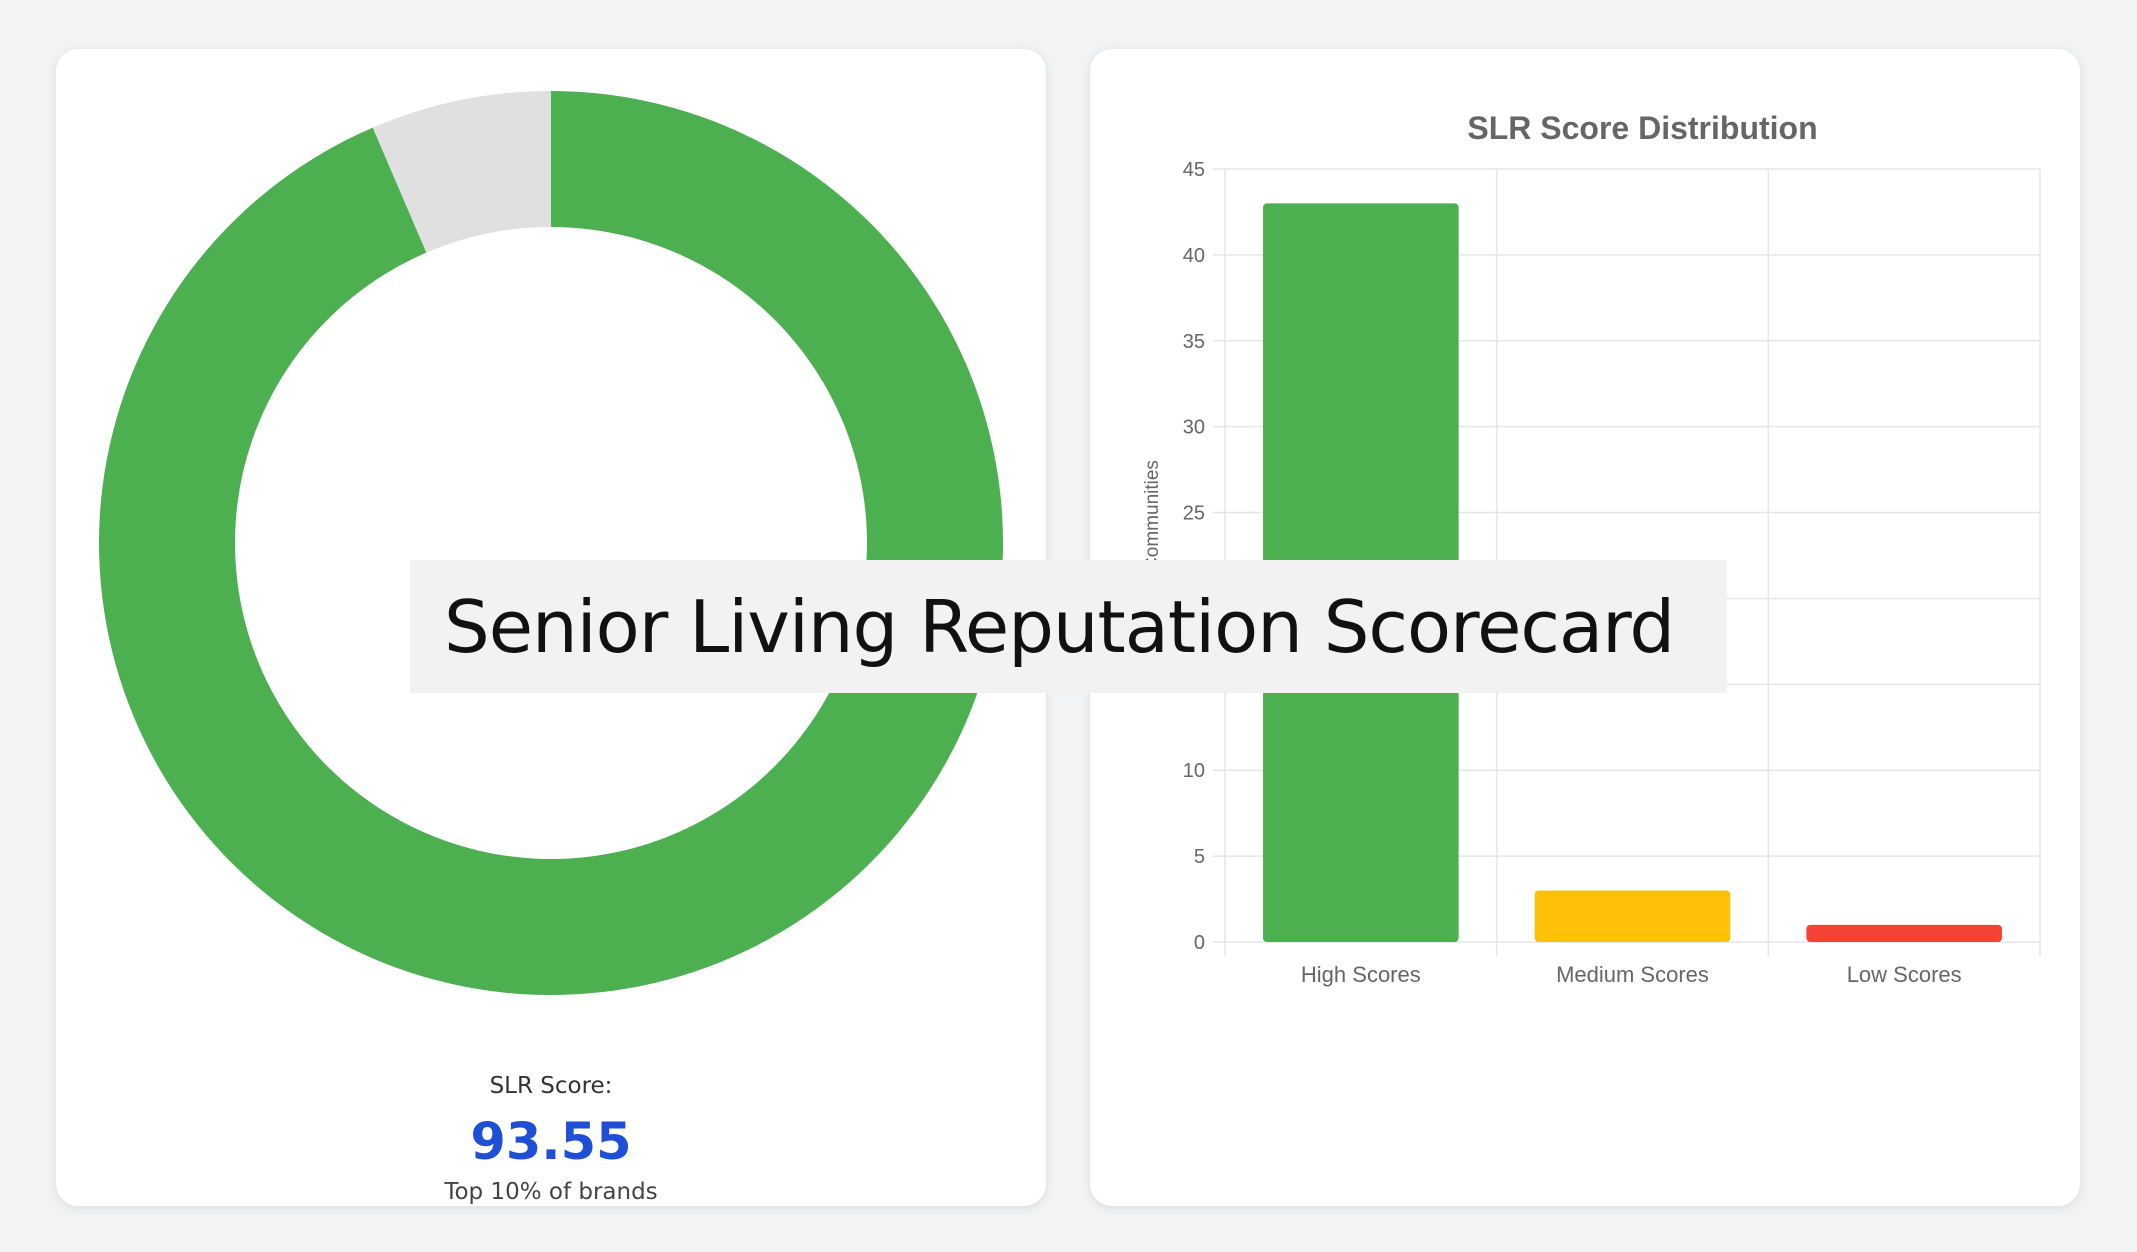 This screenshot has width=2137, height=1252. Describe the element at coordinates (1152, 515) in the screenshot. I see `y-axis-title: Communities` at that location.